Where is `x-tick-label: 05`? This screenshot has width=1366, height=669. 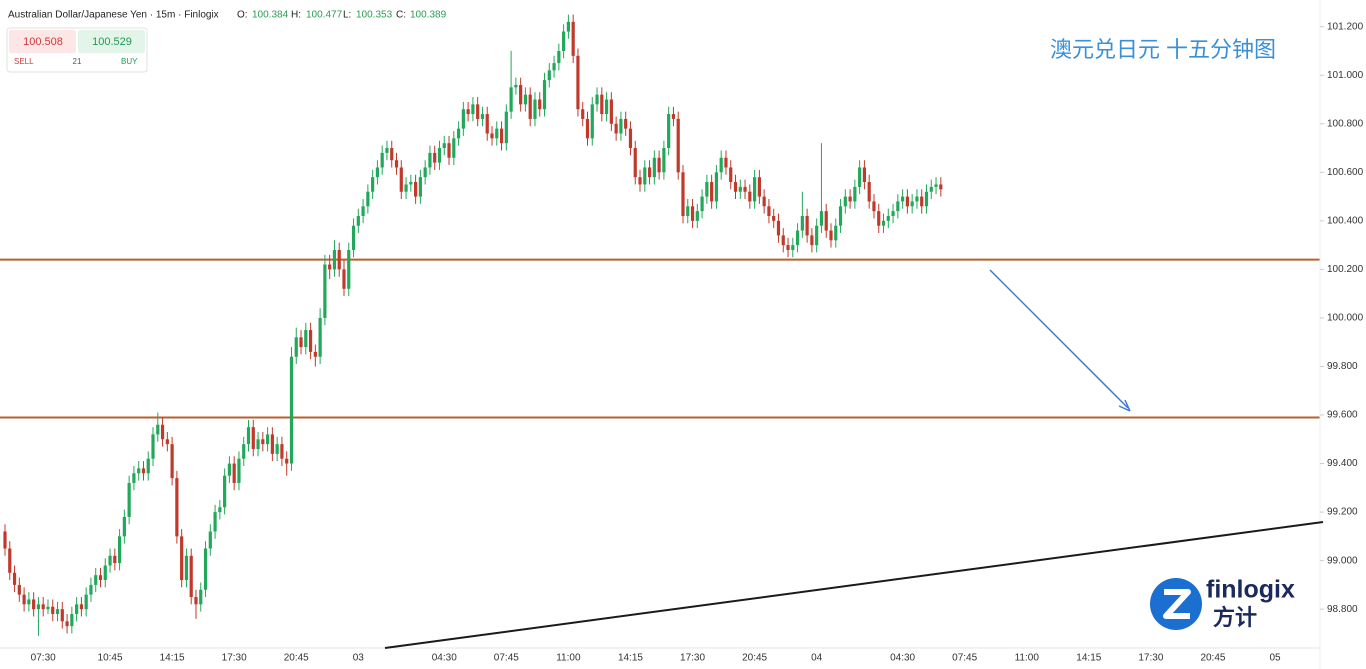 x-tick-label: 05 is located at coordinates (1275, 658).